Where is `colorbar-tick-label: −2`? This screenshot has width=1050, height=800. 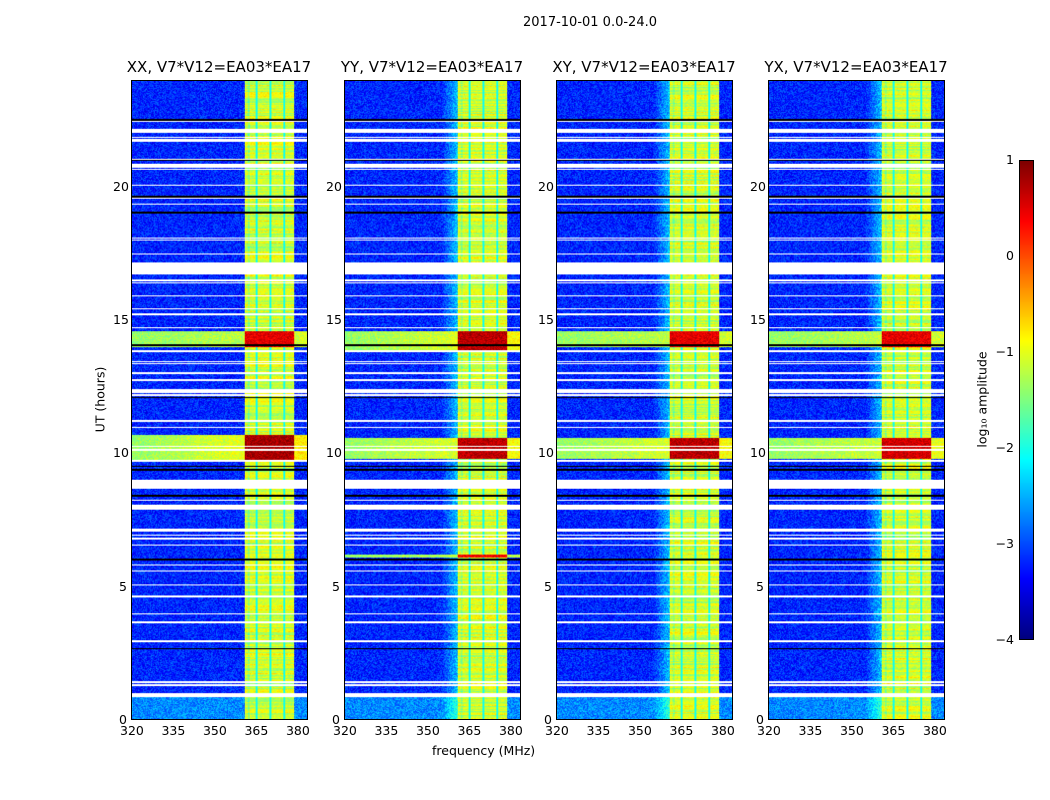 colorbar-tick-label: −2 is located at coordinates (1004, 447).